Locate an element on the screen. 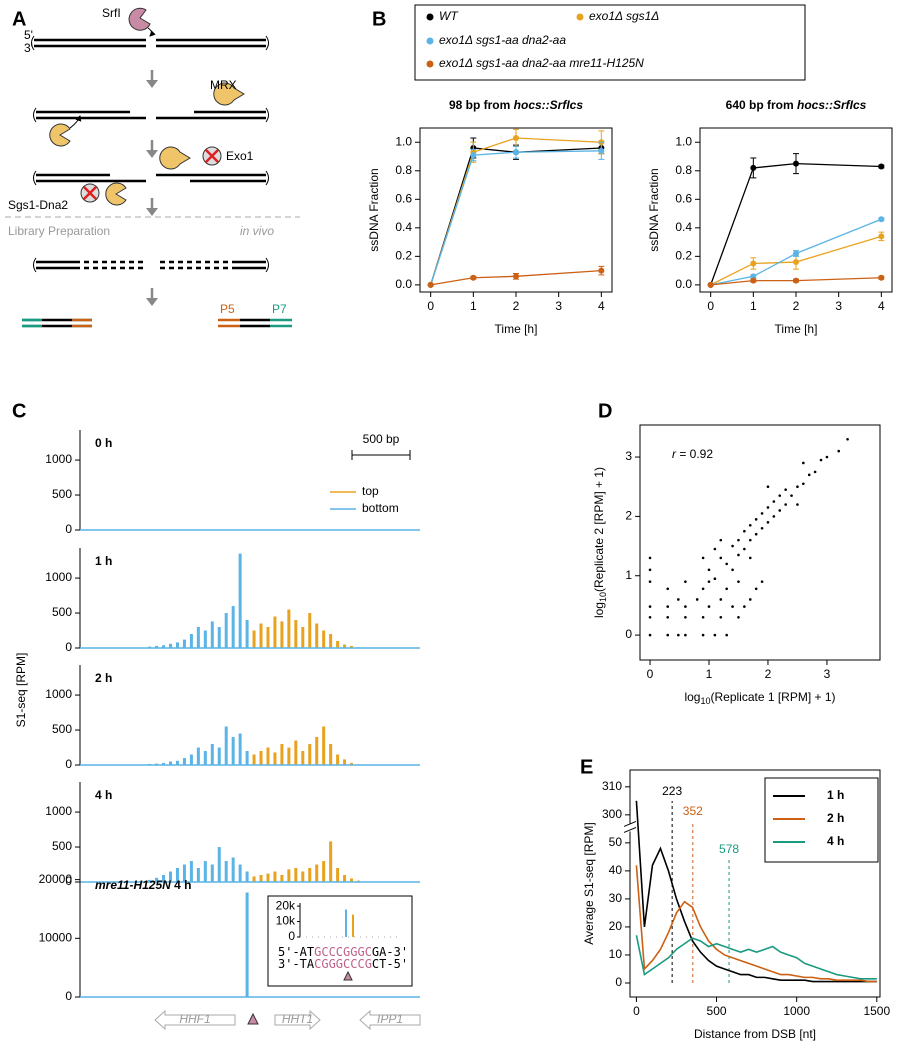 The width and height of the screenshot is (905, 1050). gene-arrow is located at coordinates (390, 1020).